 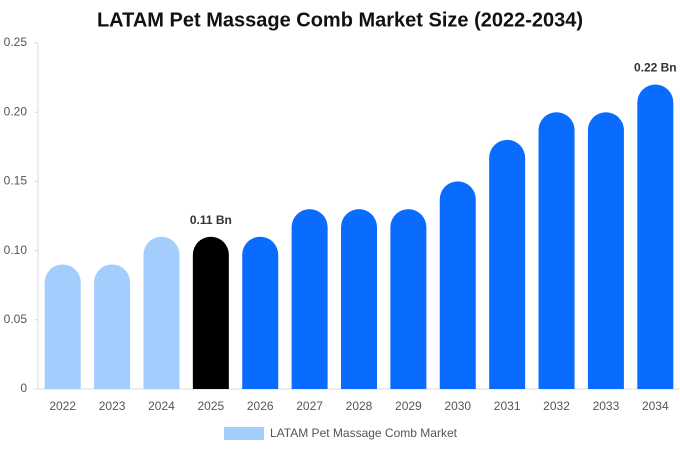 What do you see at coordinates (16, 181) in the screenshot?
I see `y-tick-label: 0.15` at bounding box center [16, 181].